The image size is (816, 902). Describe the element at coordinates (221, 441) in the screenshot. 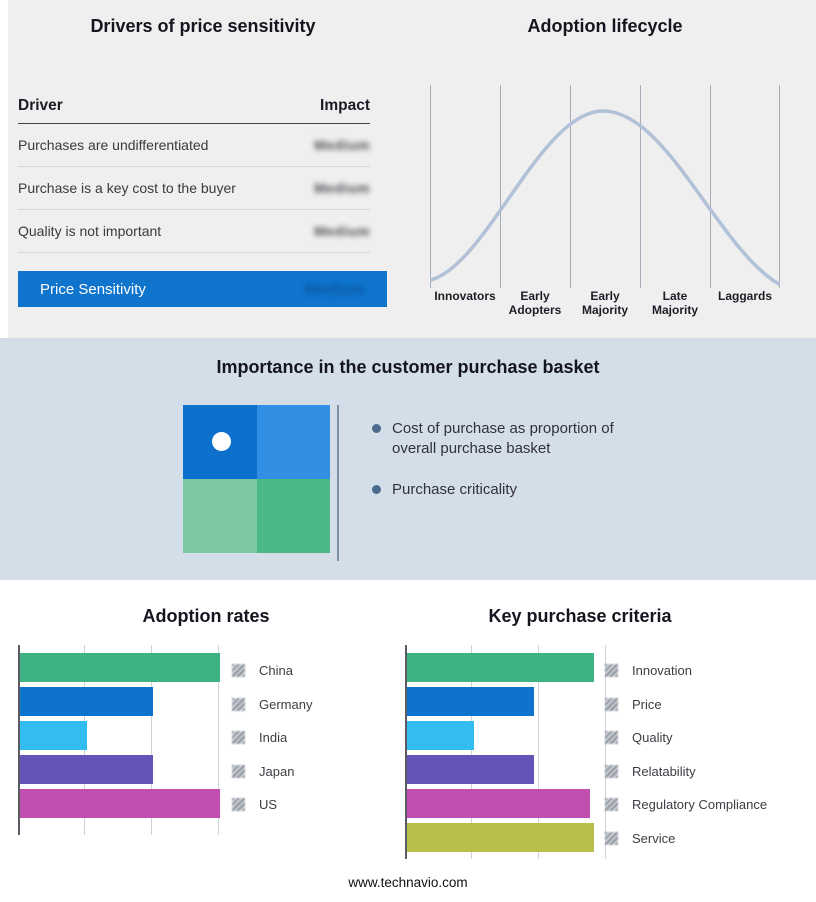

I see `marker-dot-icon` at that location.